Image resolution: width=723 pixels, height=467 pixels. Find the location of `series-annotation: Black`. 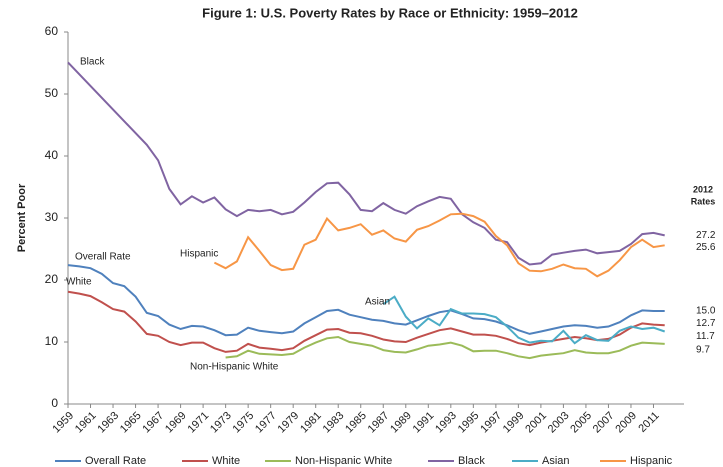

series-annotation: Black is located at coordinates (92, 62).